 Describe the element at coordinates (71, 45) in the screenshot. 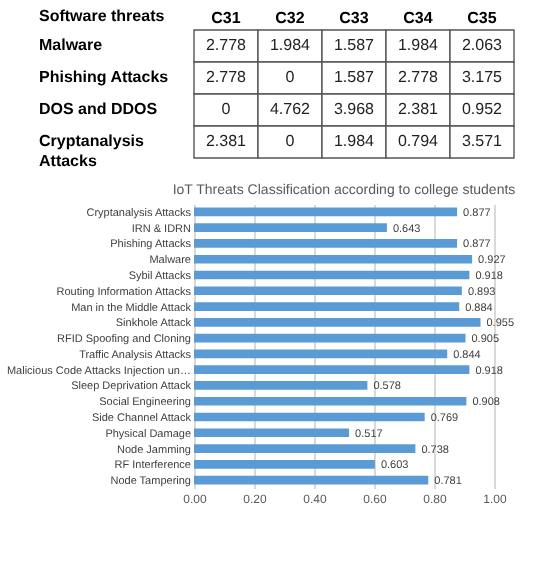

I see `y-tick-label: Malware` at that location.